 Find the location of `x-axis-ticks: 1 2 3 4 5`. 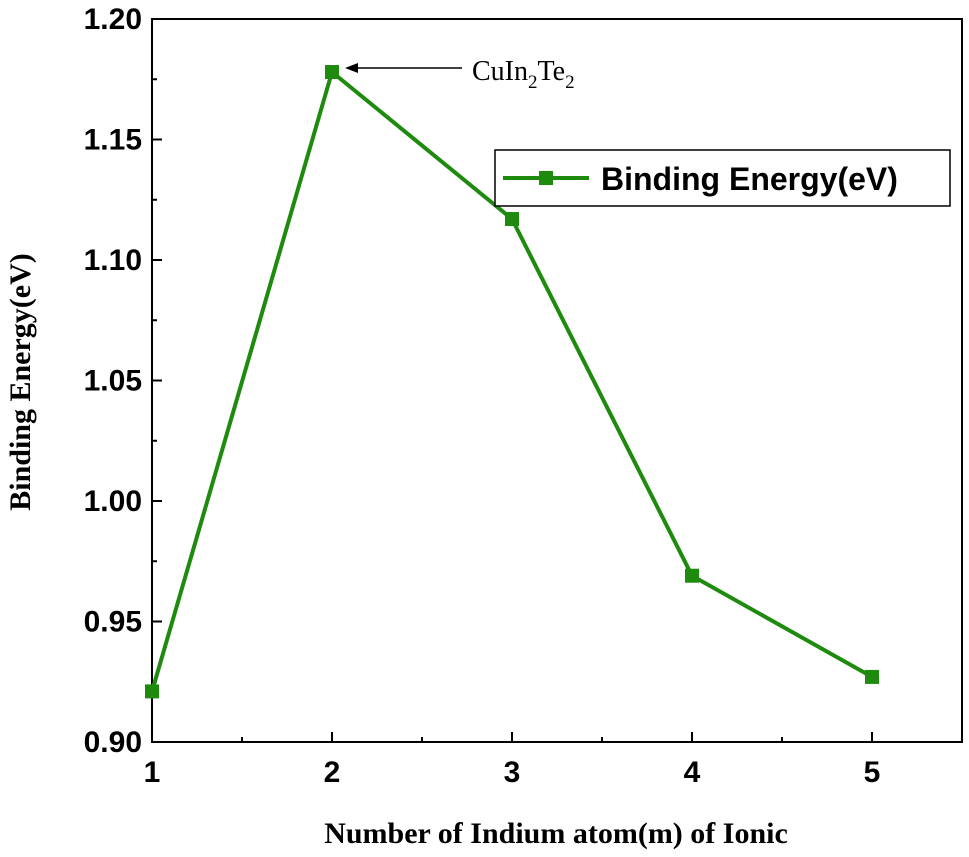

x-axis-ticks: 1 2 3 4 5 is located at coordinates (553, 760).